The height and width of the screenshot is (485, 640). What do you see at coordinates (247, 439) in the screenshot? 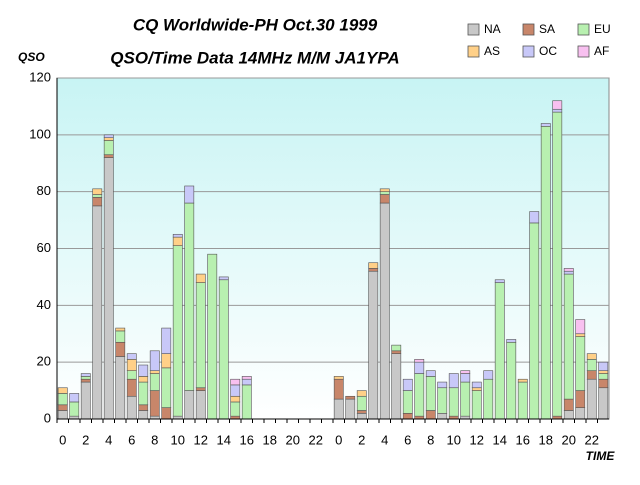
I see `x-tick-label: 16` at bounding box center [247, 439].